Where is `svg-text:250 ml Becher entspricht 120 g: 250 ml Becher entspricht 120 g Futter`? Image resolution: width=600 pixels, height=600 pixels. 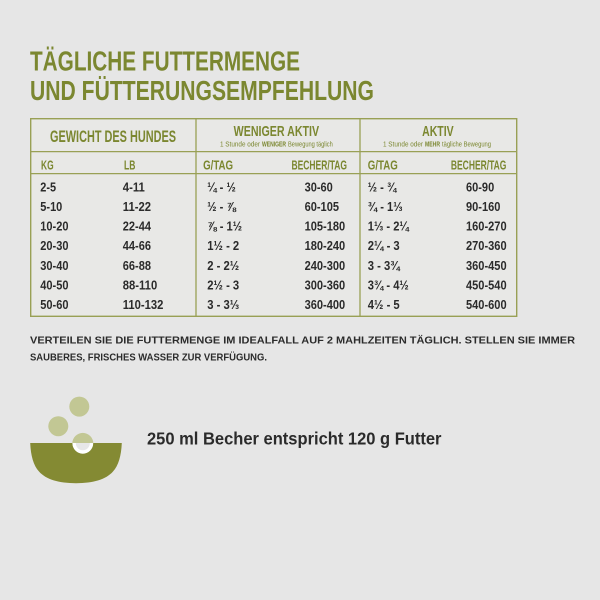 svg-text:250 ml Becher entspricht 120 g: 250 ml Becher entspricht 120 g Futter is located at coordinates (294, 439).